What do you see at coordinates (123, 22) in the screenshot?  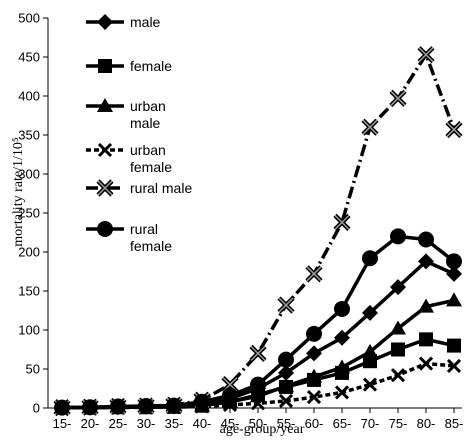 I see `legend-item: male` at bounding box center [123, 22].